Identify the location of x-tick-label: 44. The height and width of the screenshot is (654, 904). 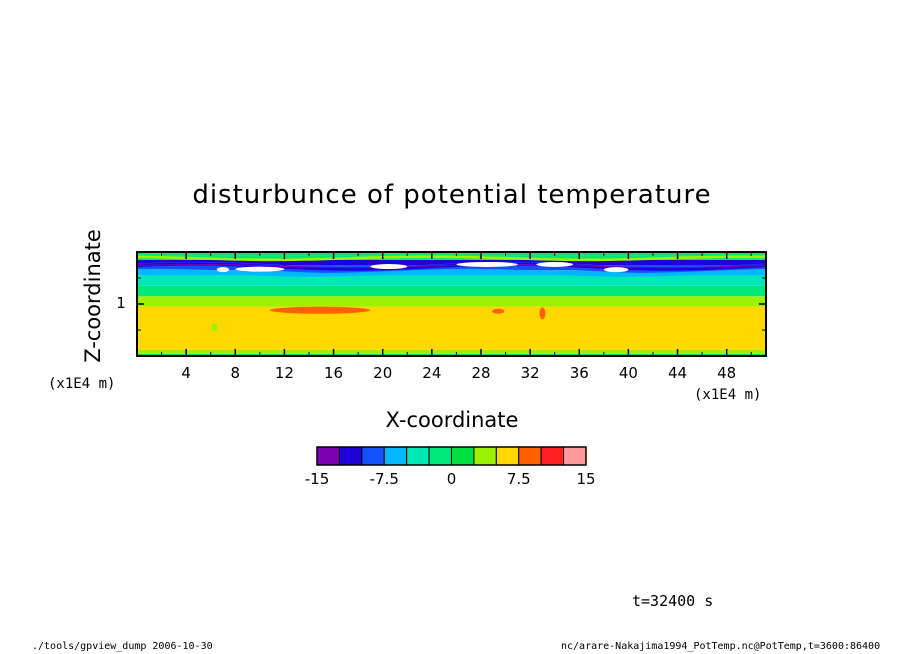
(678, 373).